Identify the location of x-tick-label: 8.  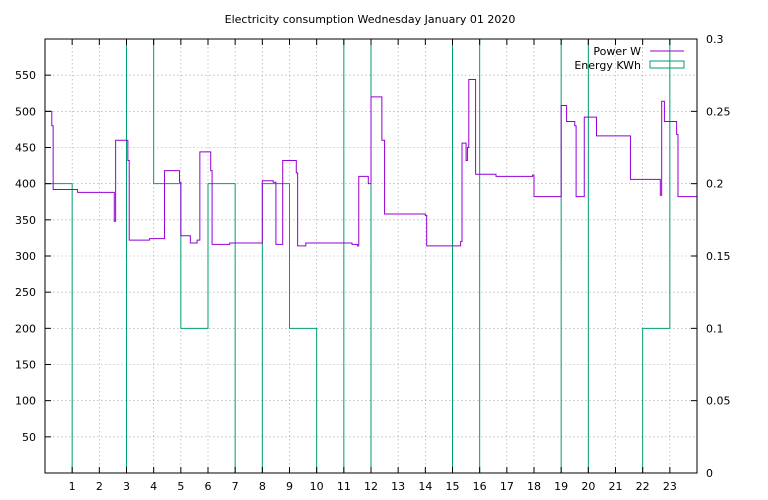
(262, 486).